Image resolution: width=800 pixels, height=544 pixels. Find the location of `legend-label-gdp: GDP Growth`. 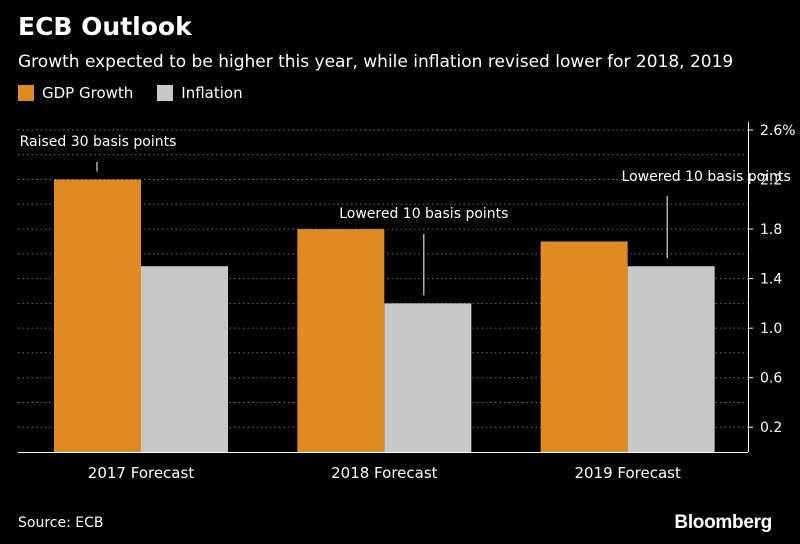

legend-label-gdp: GDP Growth is located at coordinates (88, 93).